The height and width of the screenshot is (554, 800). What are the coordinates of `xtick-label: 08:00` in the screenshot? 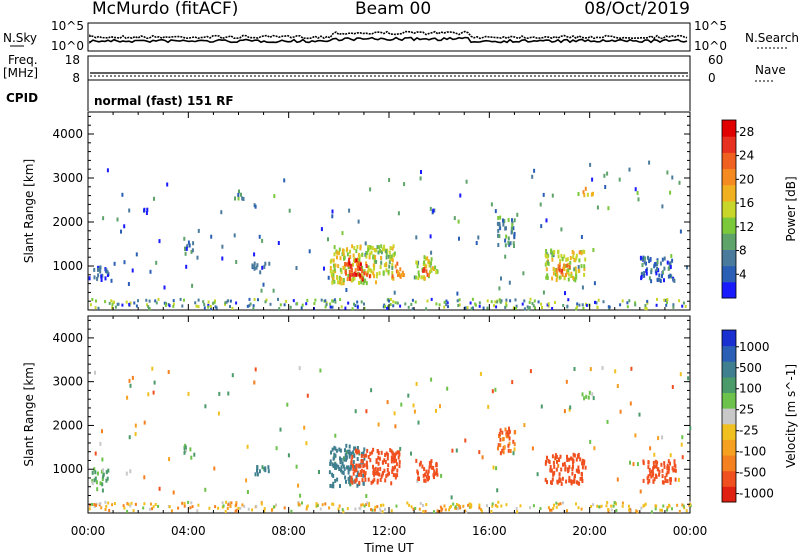 It's located at (288, 531).